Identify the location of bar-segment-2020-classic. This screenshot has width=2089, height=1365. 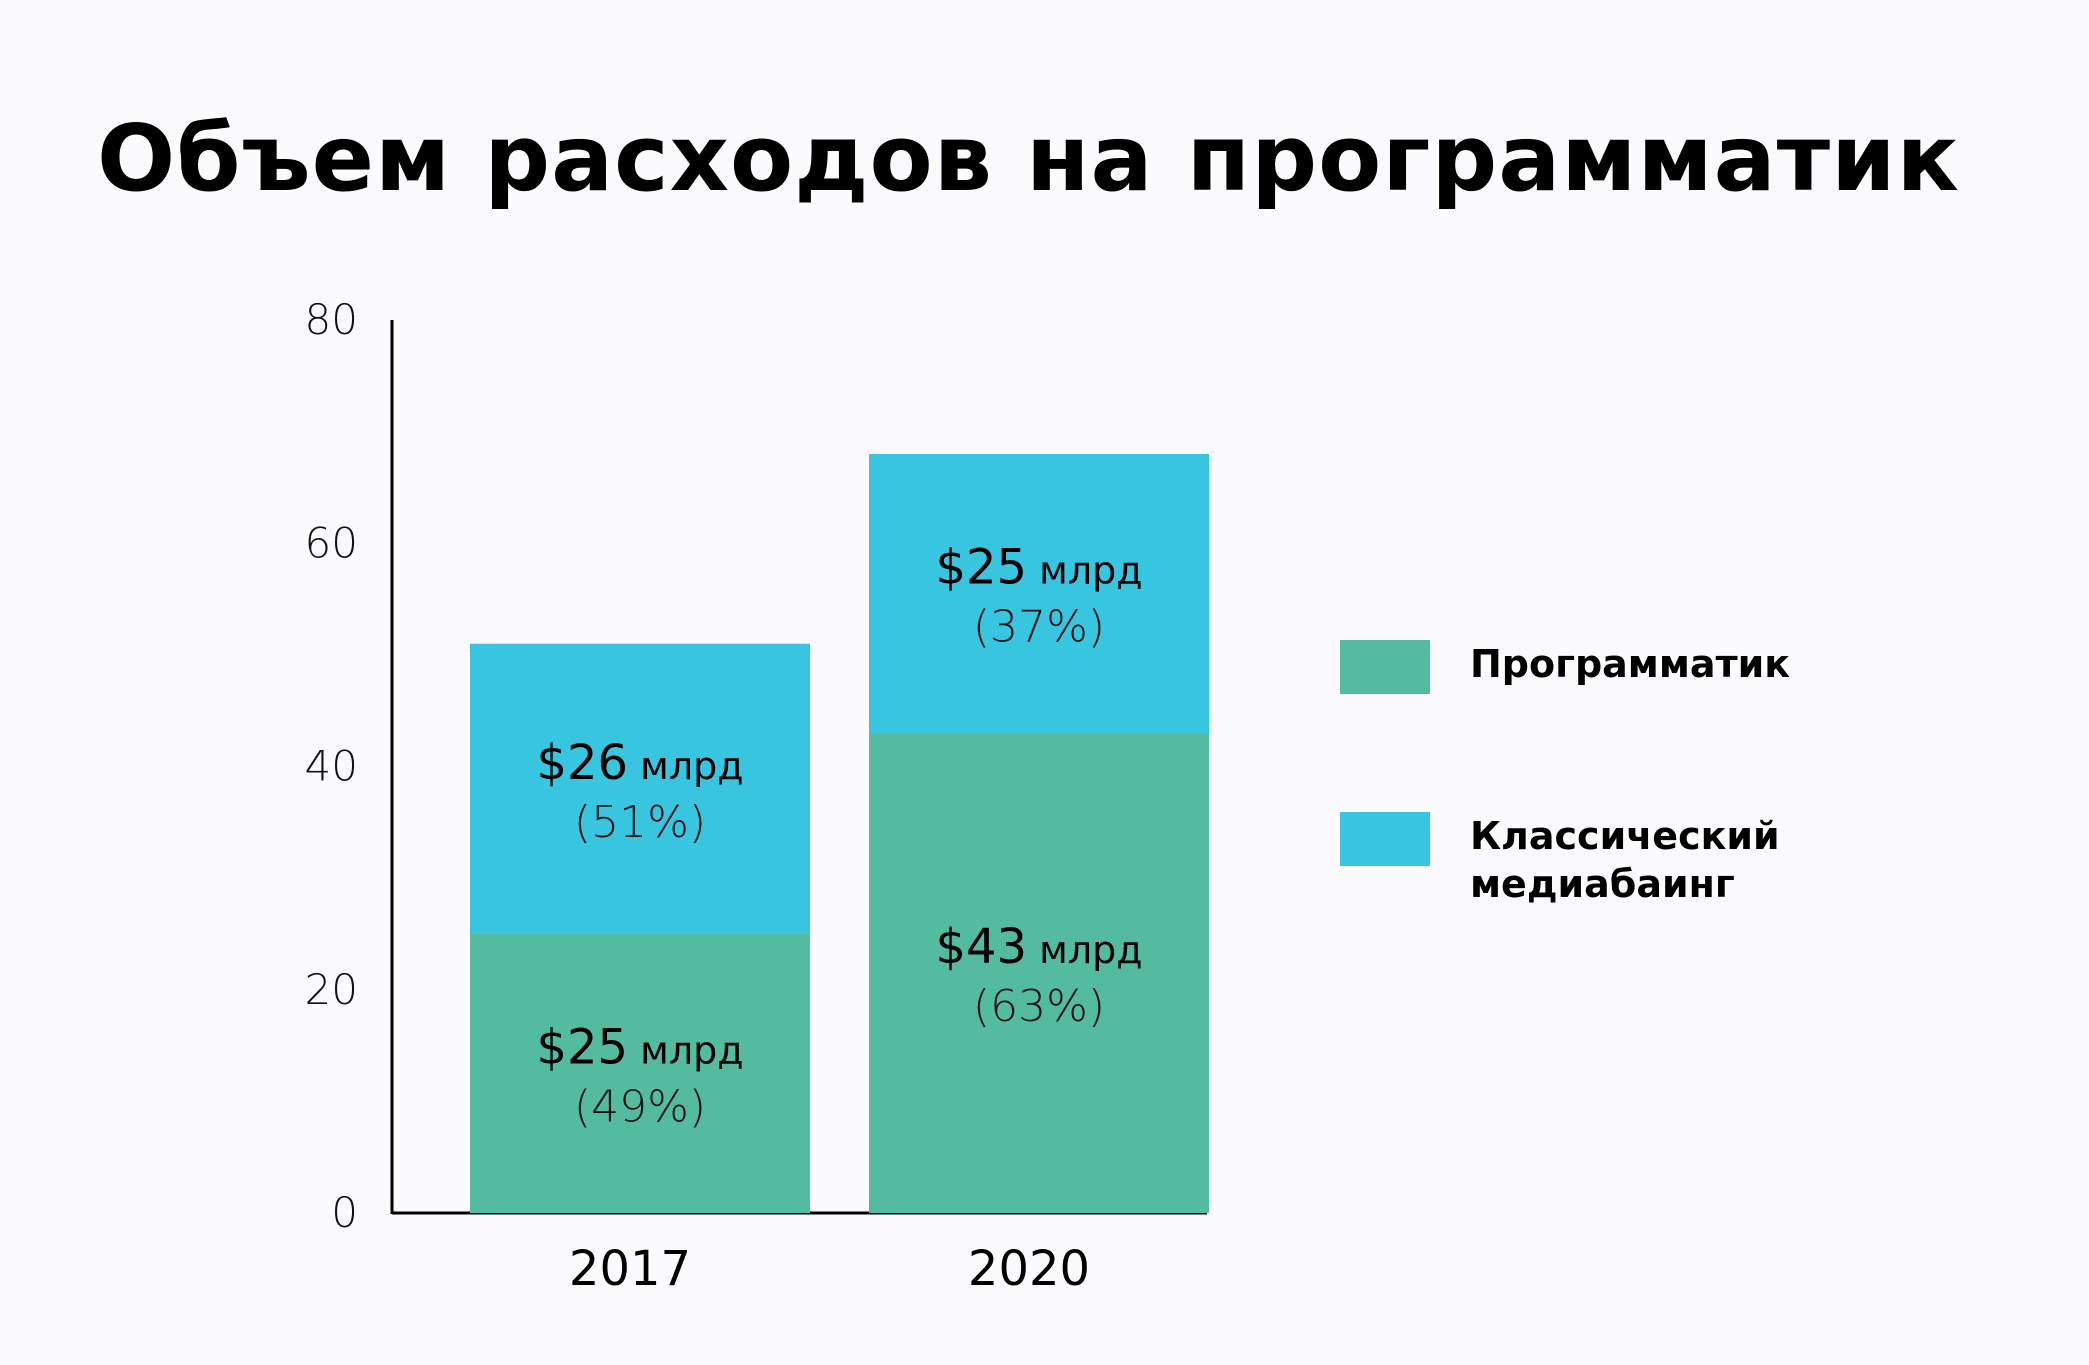
(1039, 593).